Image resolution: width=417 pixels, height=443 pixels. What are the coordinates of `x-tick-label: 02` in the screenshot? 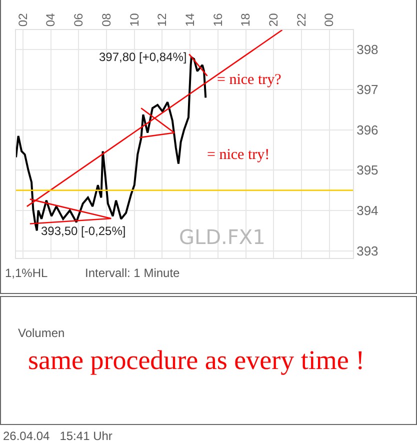 It's located at (23, 19).